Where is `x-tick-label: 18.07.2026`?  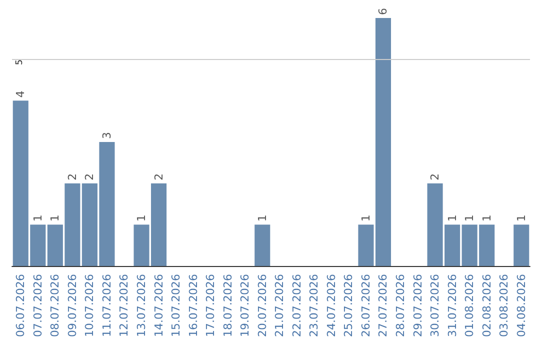
x-tick-label: 18.07.2026 is located at coordinates (227, 306).